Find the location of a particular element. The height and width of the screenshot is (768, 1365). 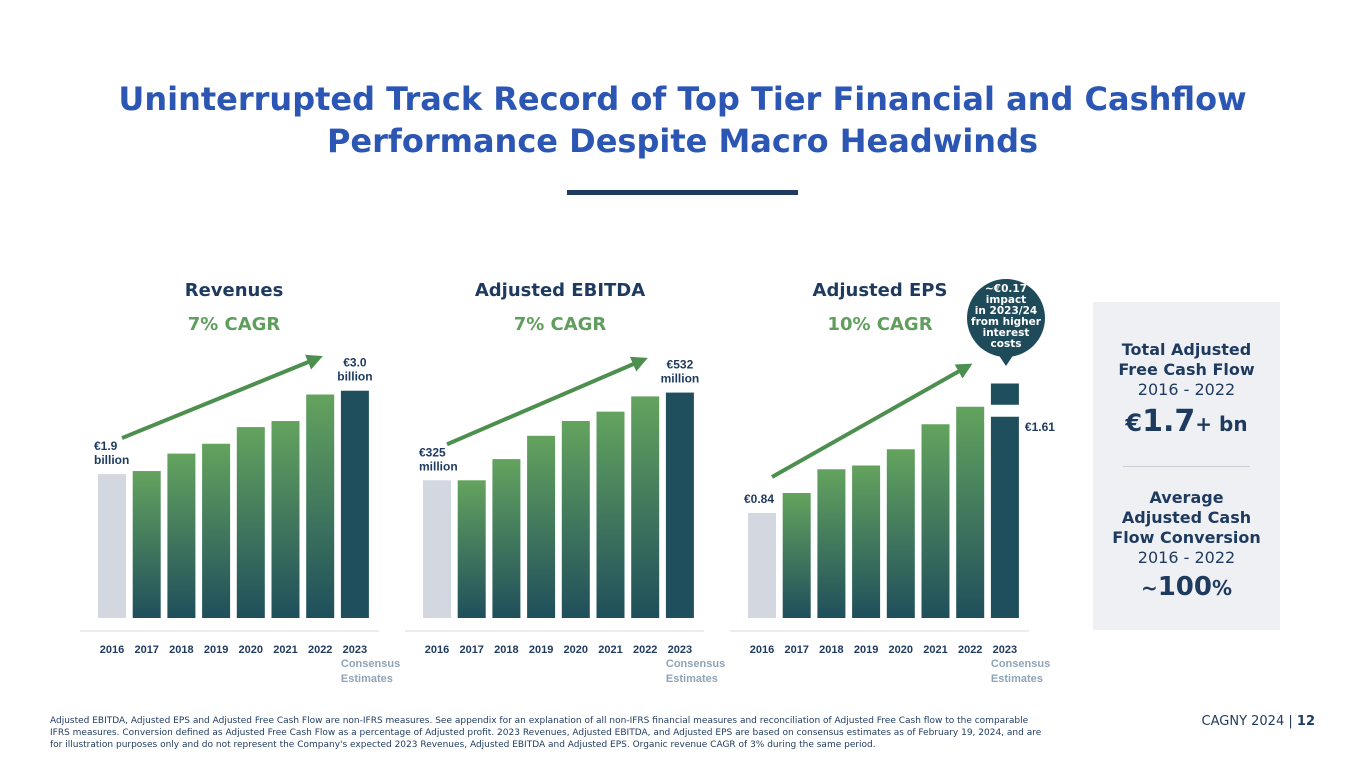

ebitda-heading: Adjusted EBITDA 7% CAGR is located at coordinates (560, 307).